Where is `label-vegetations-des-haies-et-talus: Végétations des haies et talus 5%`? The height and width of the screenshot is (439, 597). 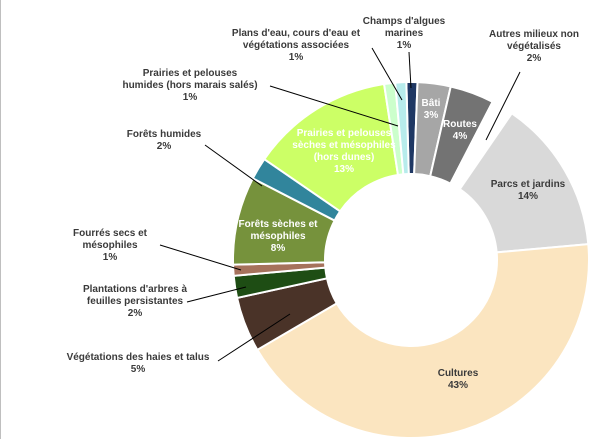 label-vegetations-des-haies-et-talus: Végétations des haies et talus 5% is located at coordinates (138, 363).